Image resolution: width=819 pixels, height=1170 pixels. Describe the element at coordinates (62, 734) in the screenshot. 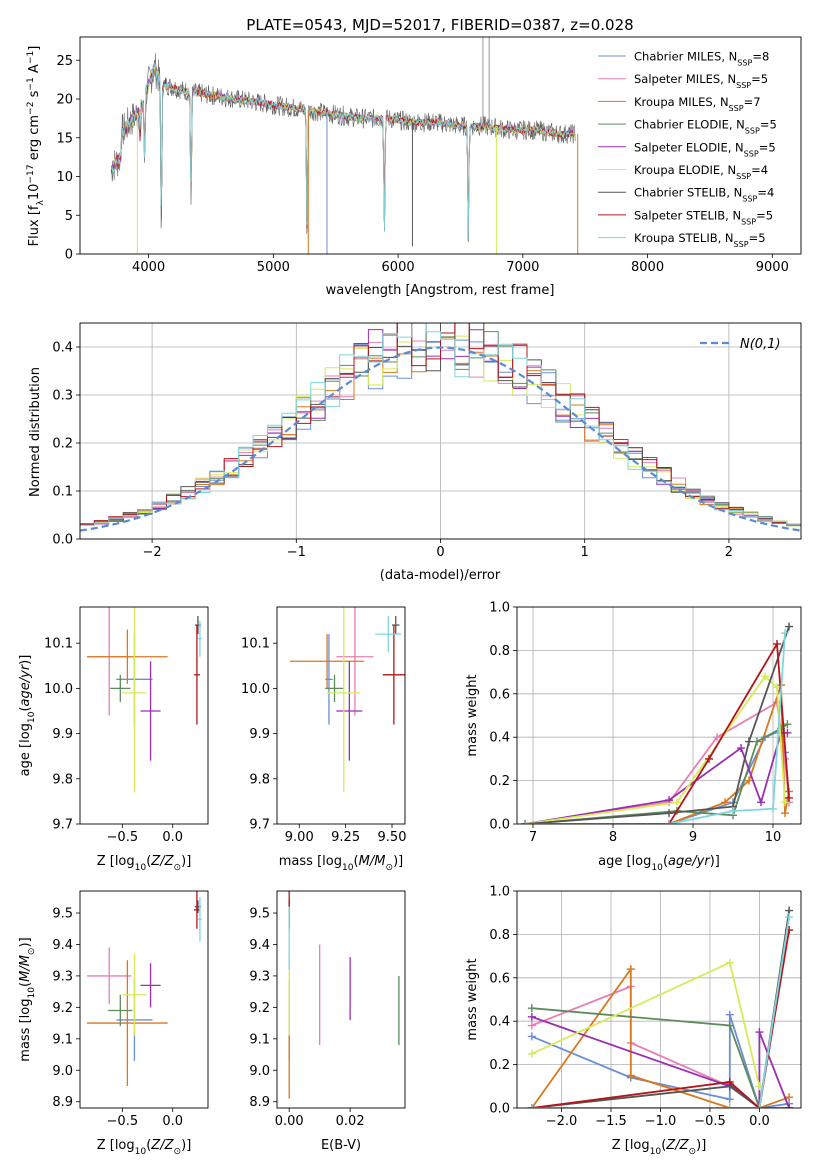

I see `y-tick-label: 9.9` at that location.